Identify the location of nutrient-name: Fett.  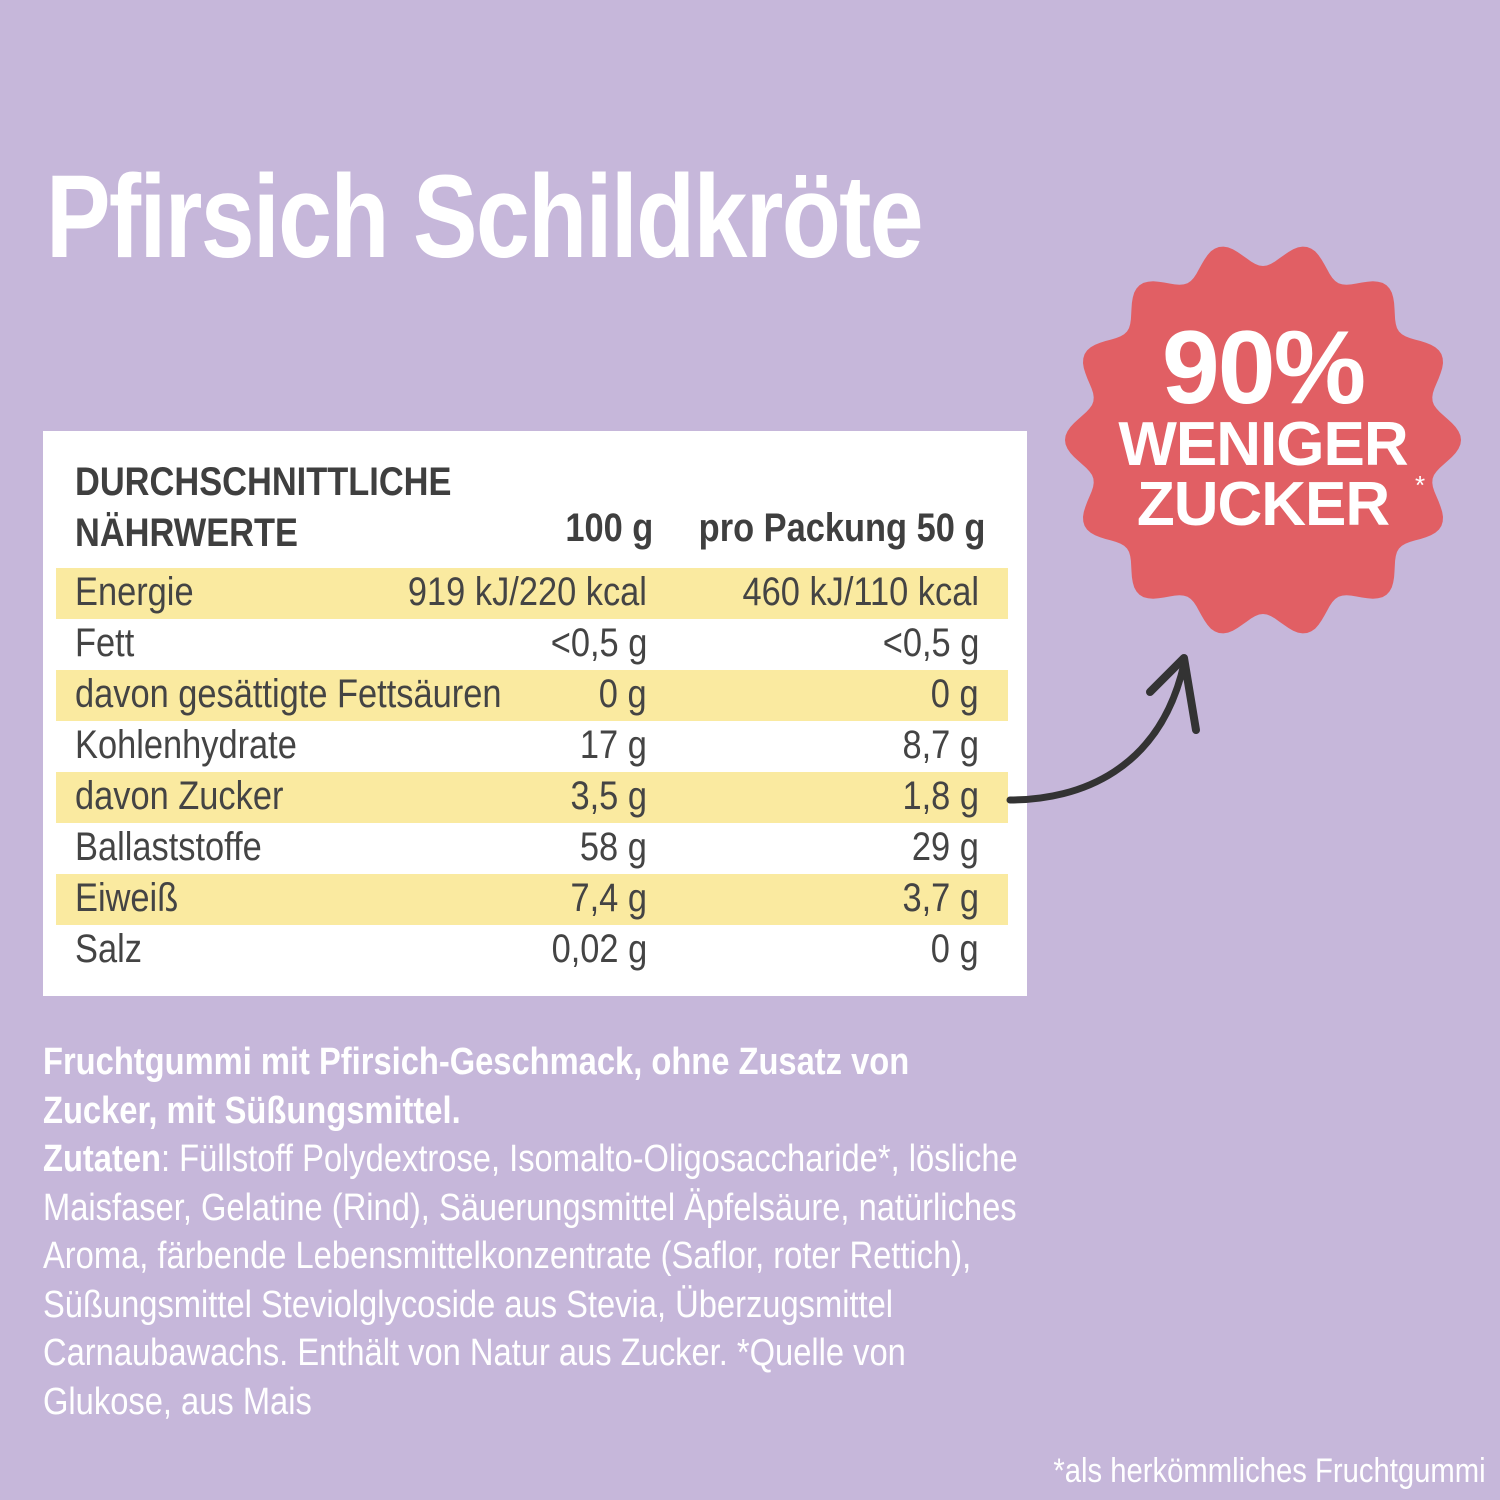
(105, 643).